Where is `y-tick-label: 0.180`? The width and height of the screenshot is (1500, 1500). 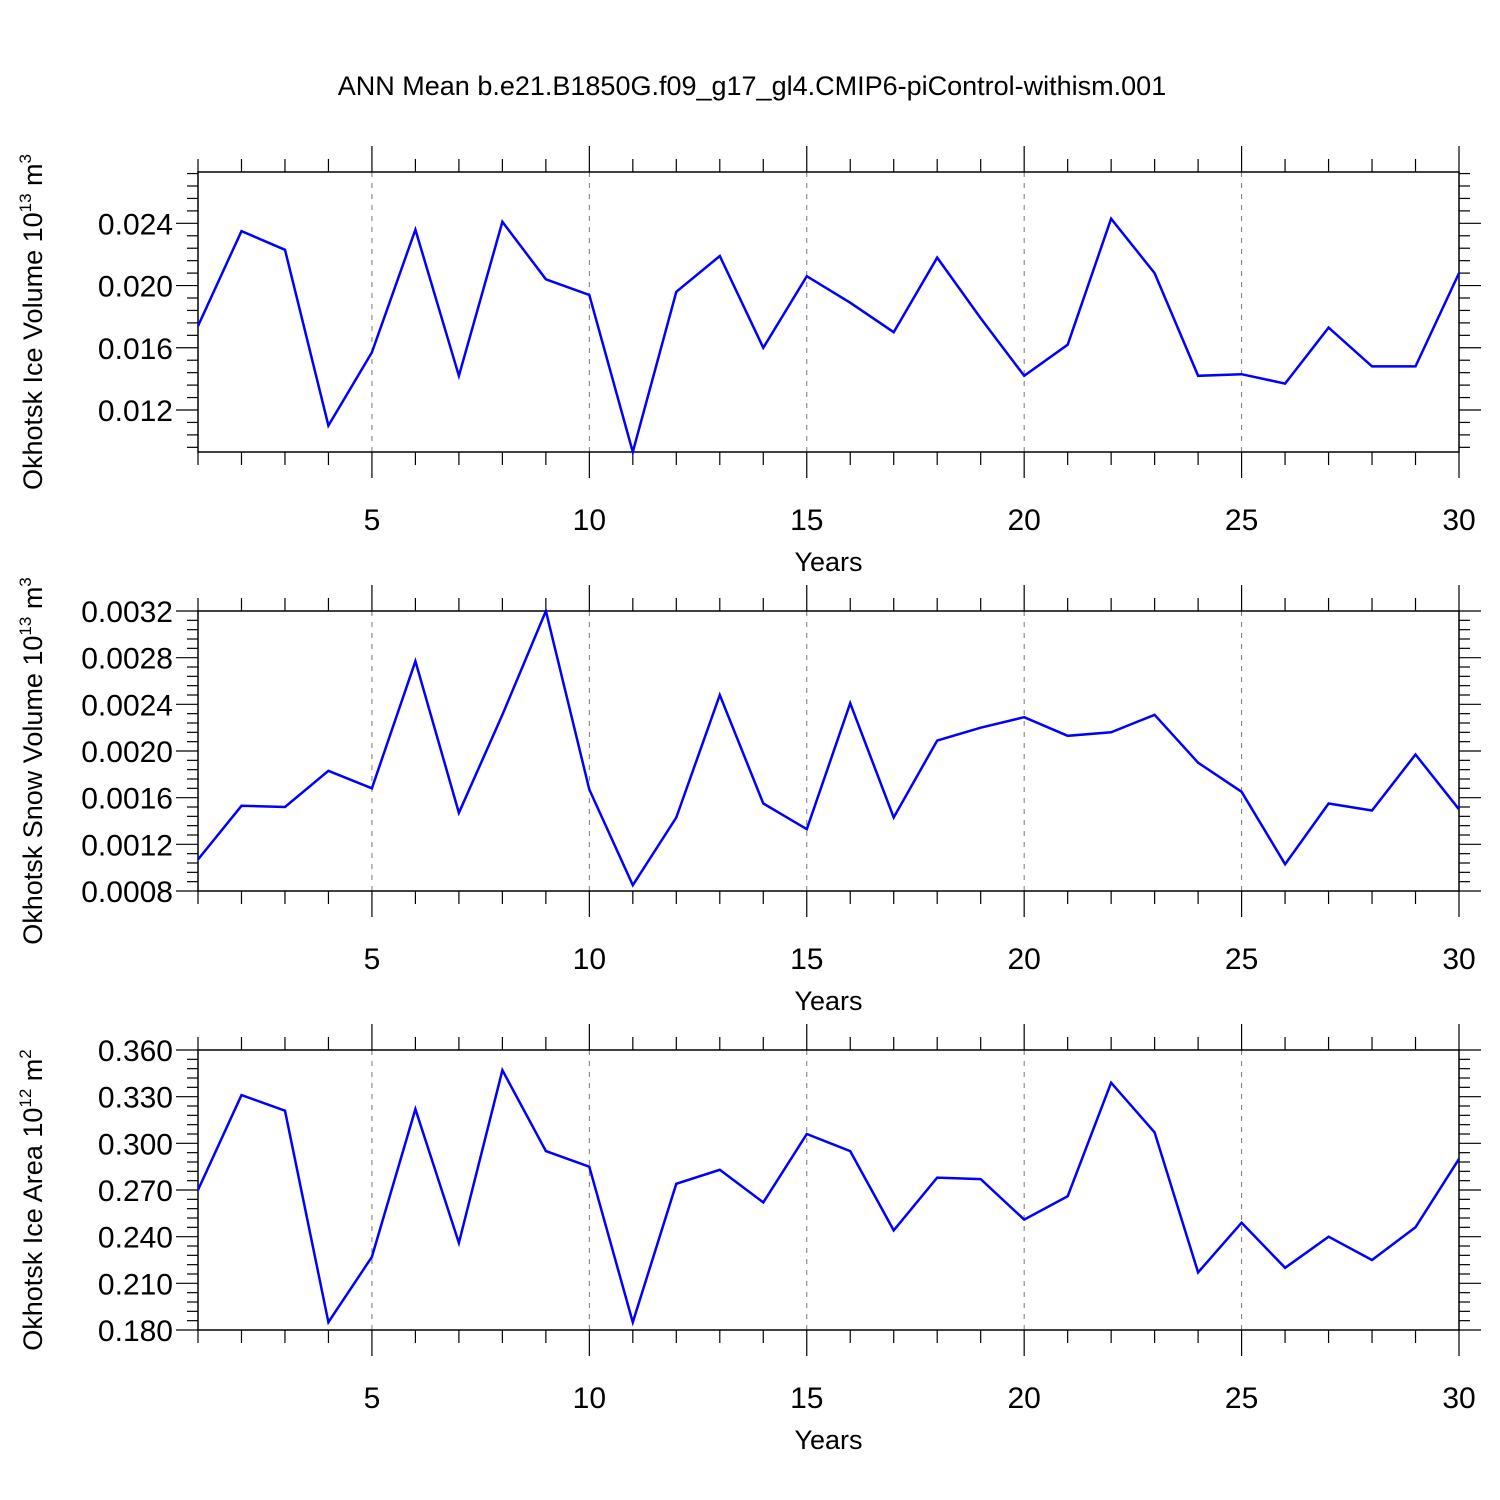
y-tick-label: 0.180 is located at coordinates (135, 1331).